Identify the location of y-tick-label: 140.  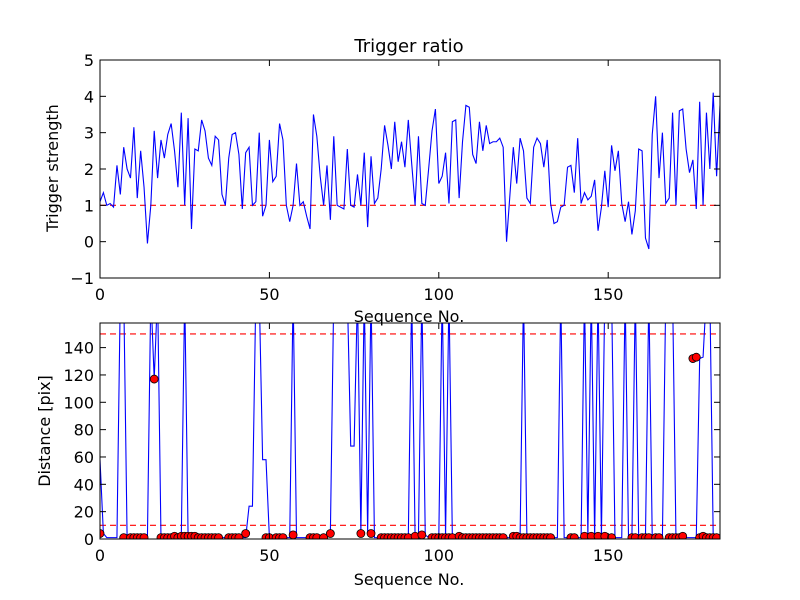
(78, 348).